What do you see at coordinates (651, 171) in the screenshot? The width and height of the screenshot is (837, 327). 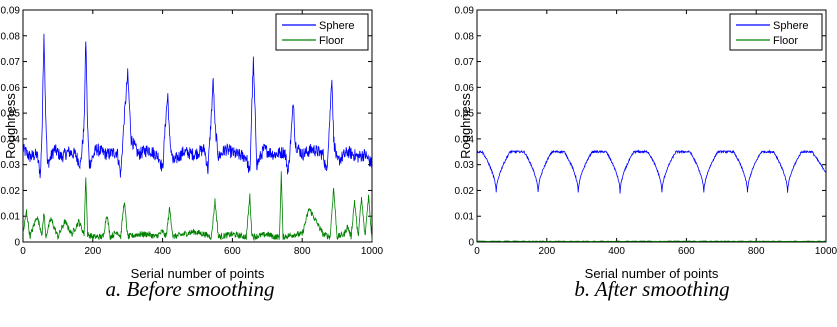 I see `series-line-sphere` at bounding box center [651, 171].